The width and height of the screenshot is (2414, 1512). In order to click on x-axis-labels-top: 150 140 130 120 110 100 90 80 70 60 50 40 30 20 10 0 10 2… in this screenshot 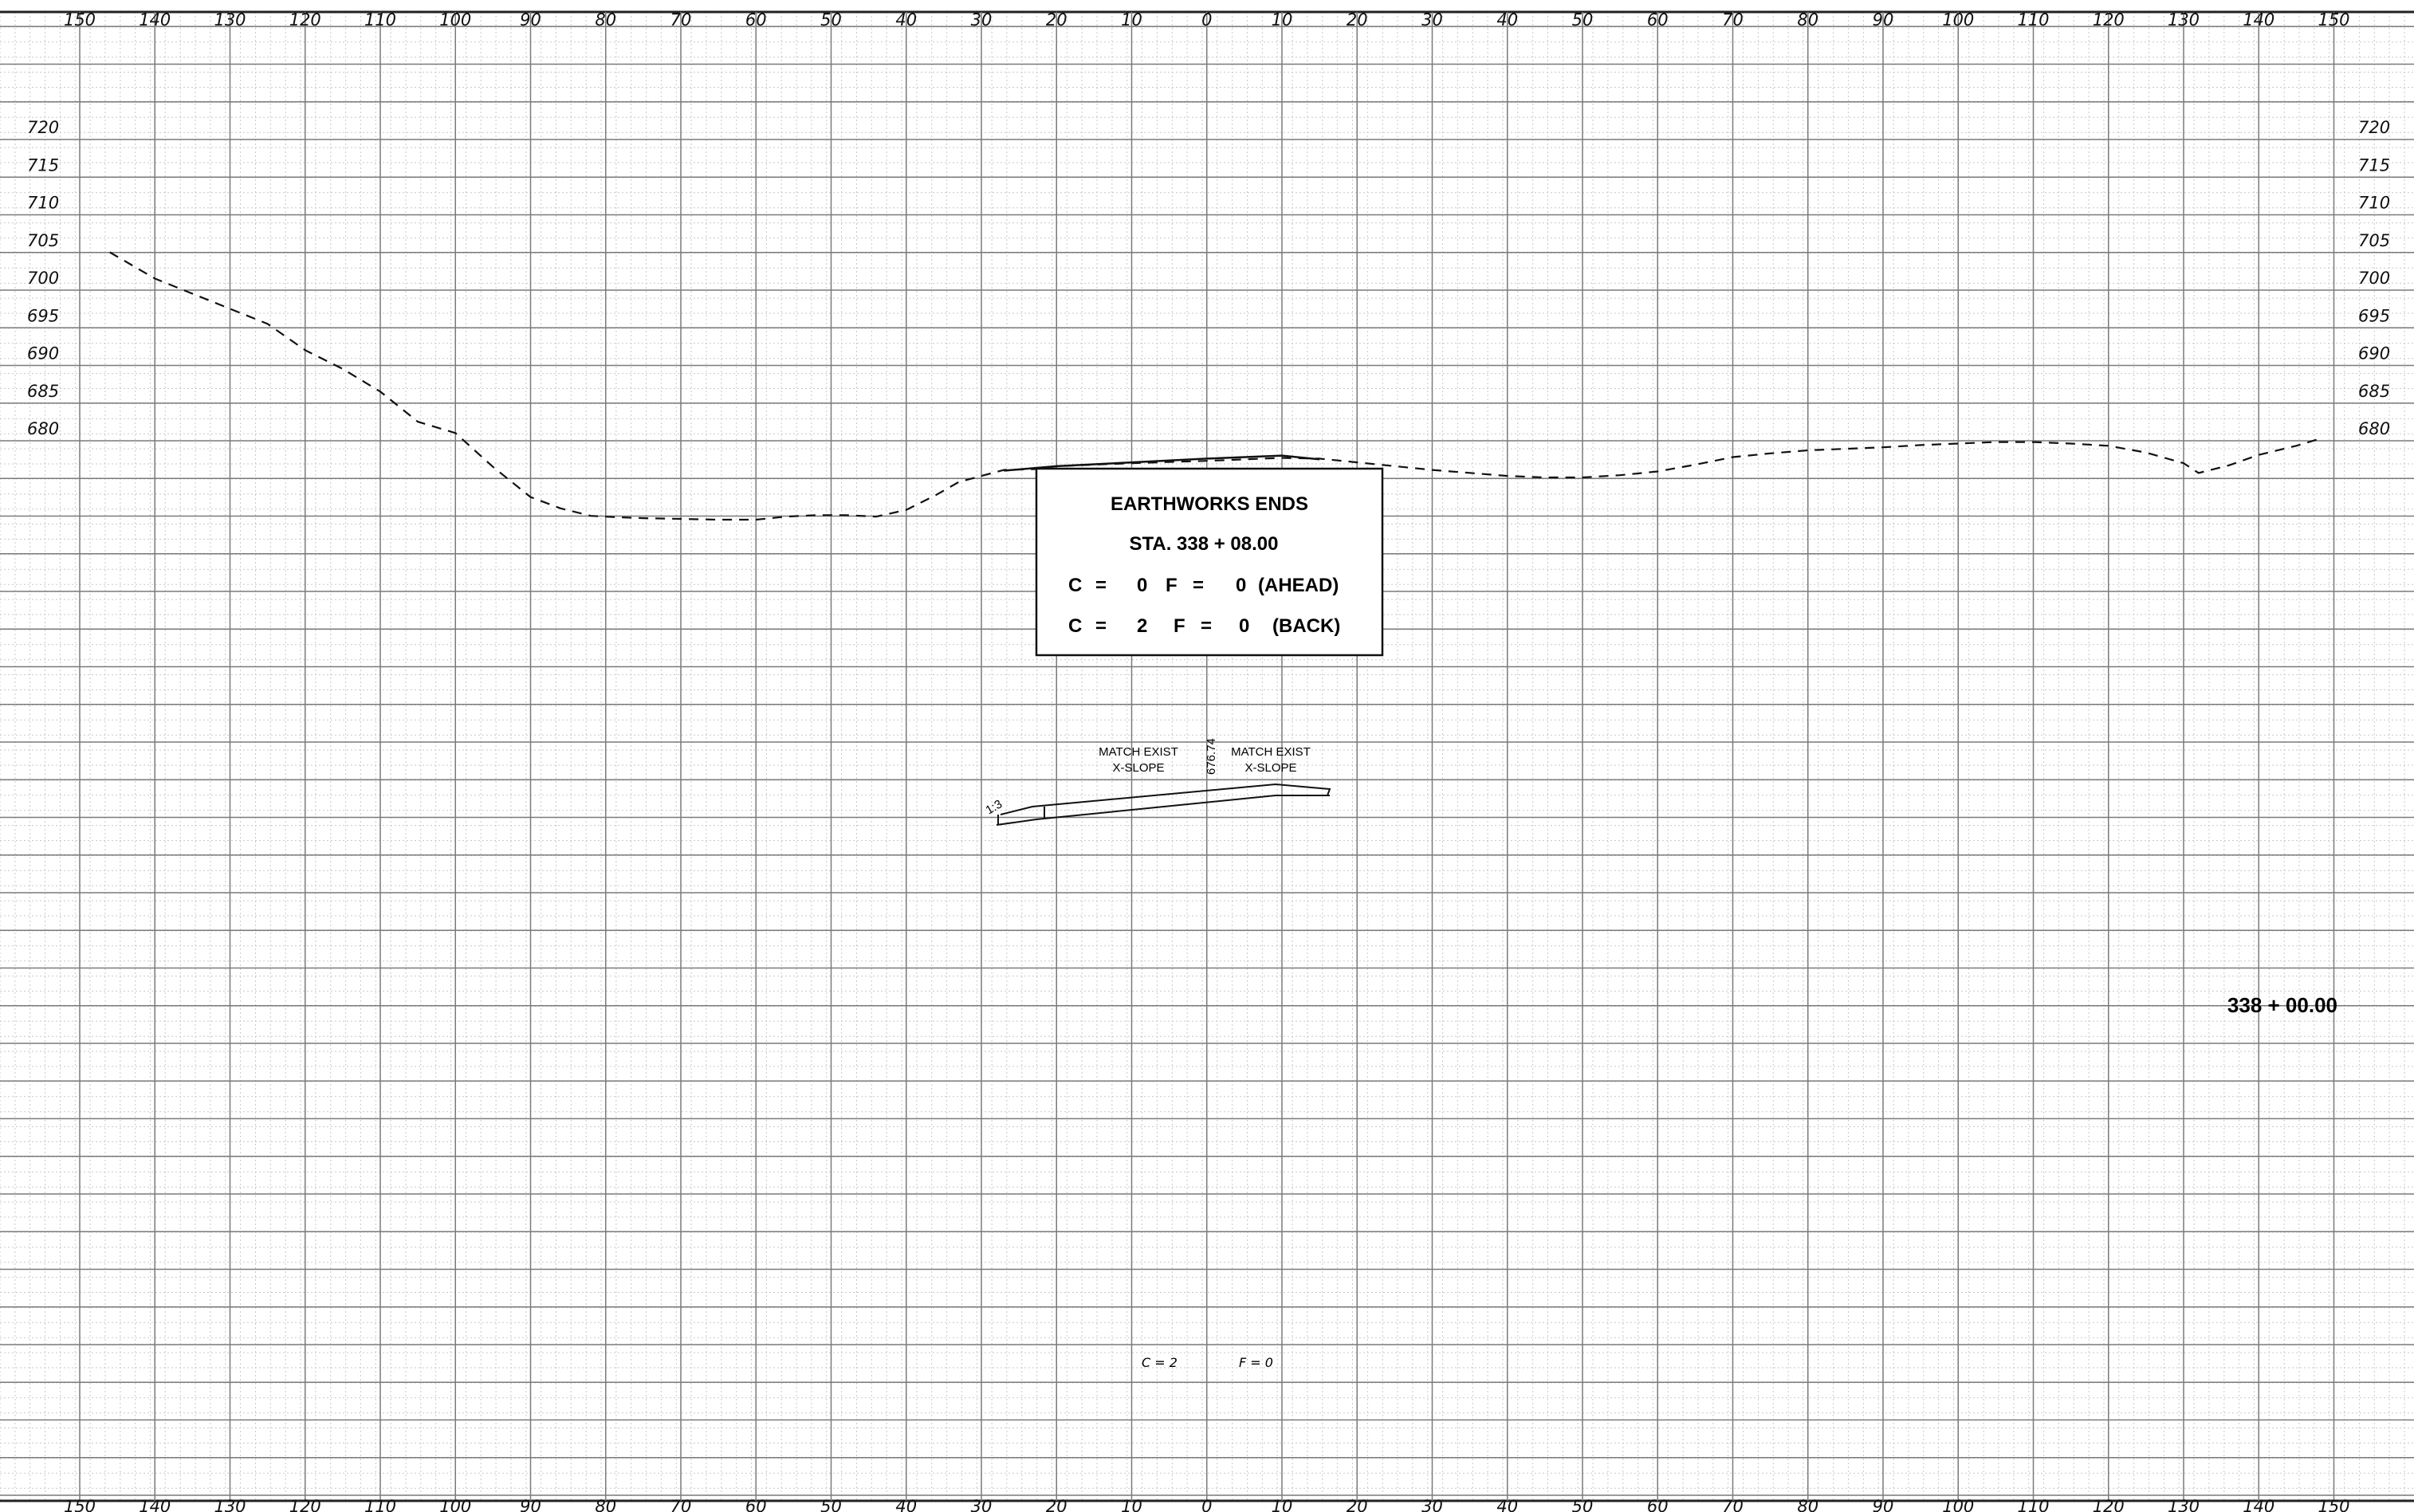, I will do `click(1207, 19)`.